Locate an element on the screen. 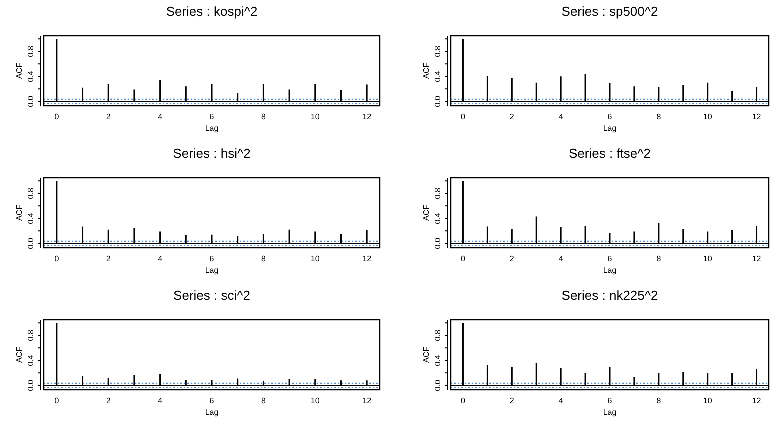 This screenshot has width=779, height=423. chart-title: Series : sp500^2 is located at coordinates (610, 11).